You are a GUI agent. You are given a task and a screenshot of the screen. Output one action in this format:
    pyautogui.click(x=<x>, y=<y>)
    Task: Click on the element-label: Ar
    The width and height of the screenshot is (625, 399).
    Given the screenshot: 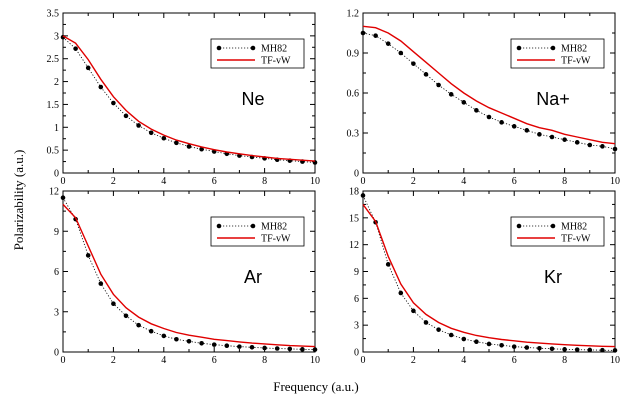 What is the action you would take?
    pyautogui.click(x=253, y=277)
    